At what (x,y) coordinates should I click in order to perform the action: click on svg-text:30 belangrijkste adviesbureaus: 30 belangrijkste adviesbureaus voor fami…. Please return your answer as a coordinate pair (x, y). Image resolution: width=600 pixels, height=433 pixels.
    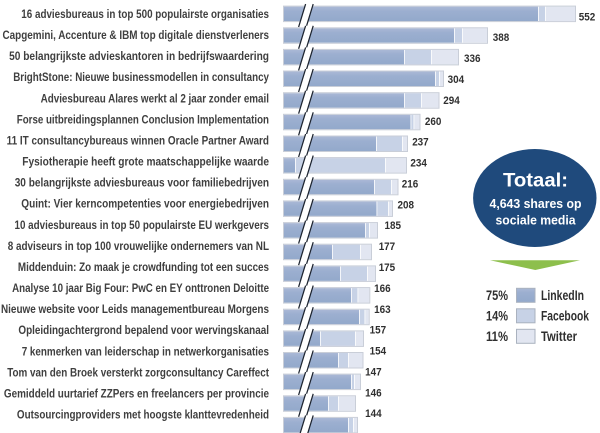
    Looking at the image, I should click on (142, 183).